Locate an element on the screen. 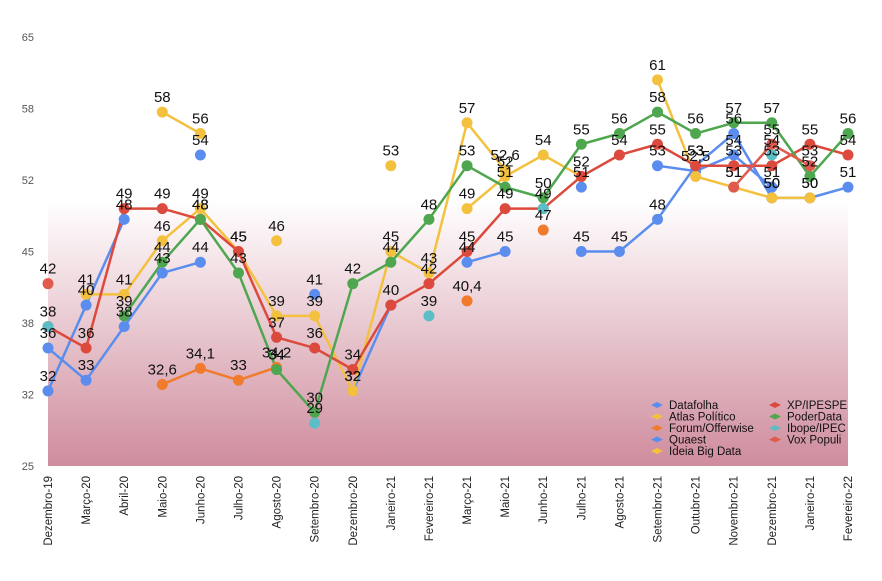 The height and width of the screenshot is (581, 882). data-label-xp-ipespe: 53 is located at coordinates (771, 151).